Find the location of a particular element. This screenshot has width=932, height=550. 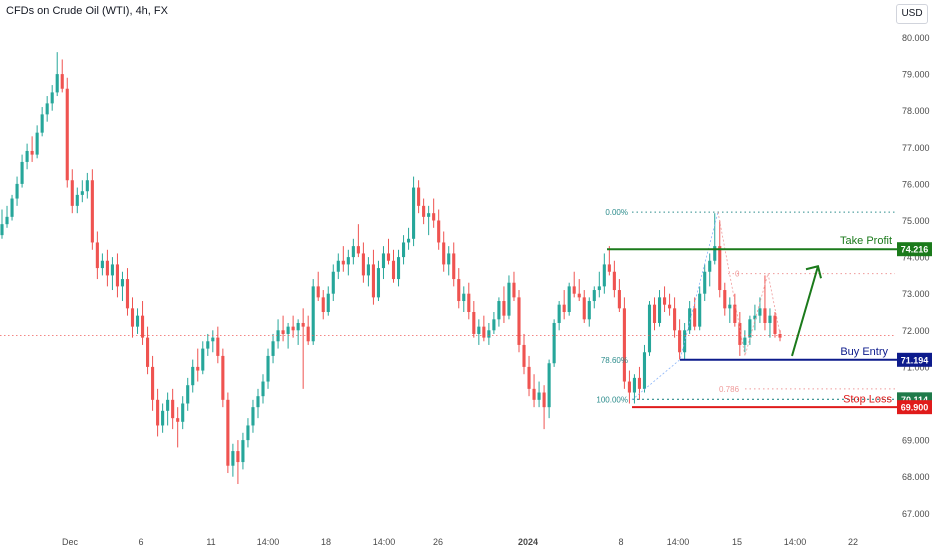

currency-button: USD is located at coordinates (912, 14).